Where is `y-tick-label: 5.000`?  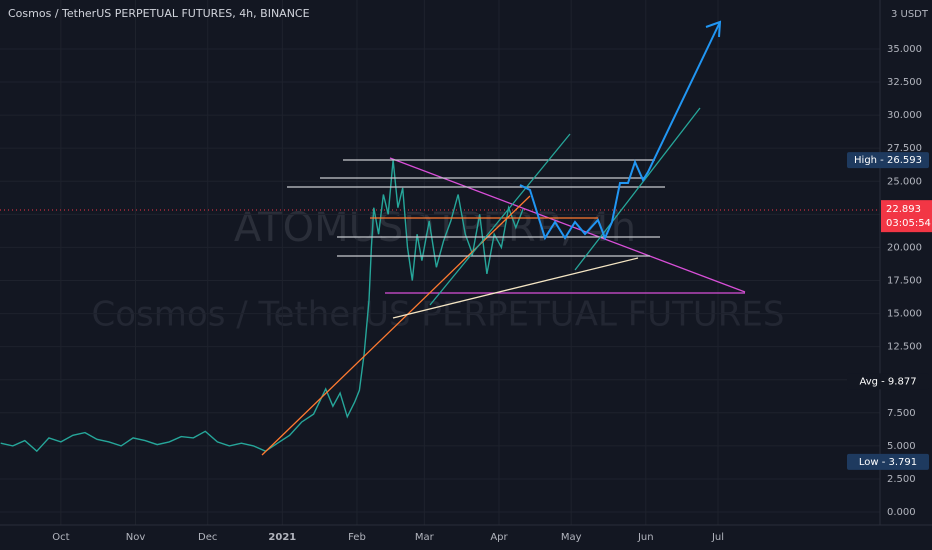 y-tick-label: 5.000 is located at coordinates (901, 446).